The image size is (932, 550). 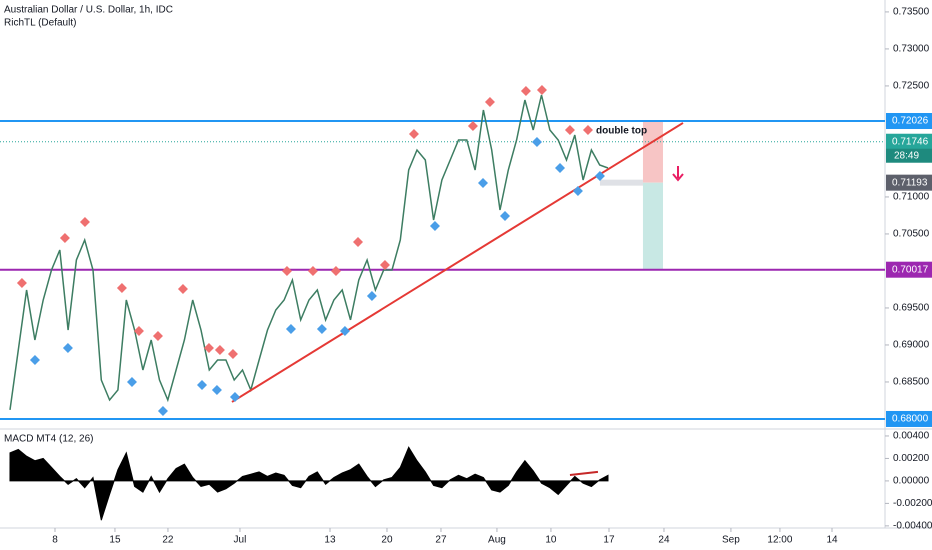 What do you see at coordinates (731, 540) in the screenshot?
I see `x-tick-label: Sep` at bounding box center [731, 540].